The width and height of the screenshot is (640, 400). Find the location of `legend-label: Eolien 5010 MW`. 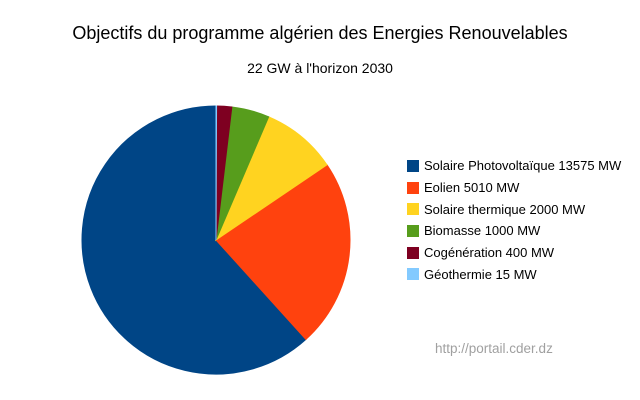

legend-label: Eolien 5010 MW is located at coordinates (472, 188).